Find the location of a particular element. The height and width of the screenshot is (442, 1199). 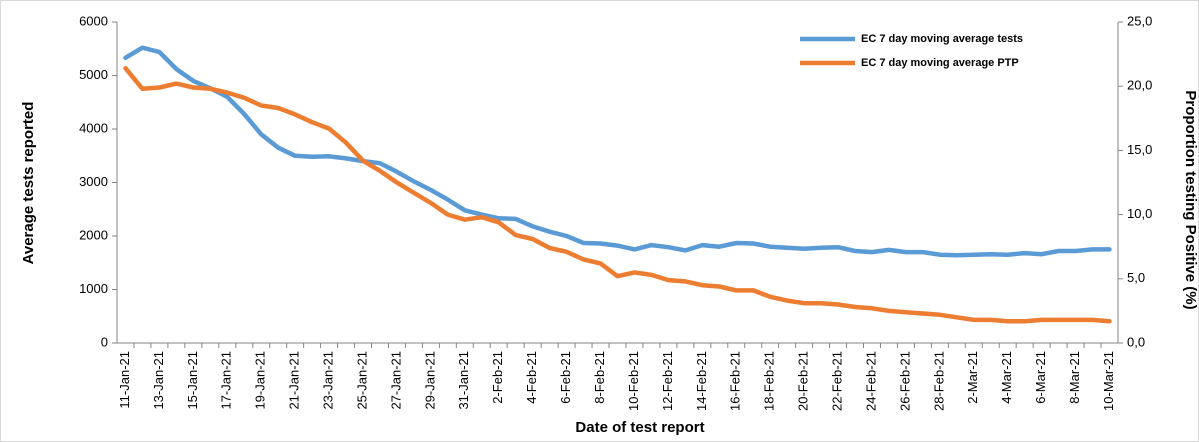

x-tick-label: 15-Jan-21 is located at coordinates (192, 380).